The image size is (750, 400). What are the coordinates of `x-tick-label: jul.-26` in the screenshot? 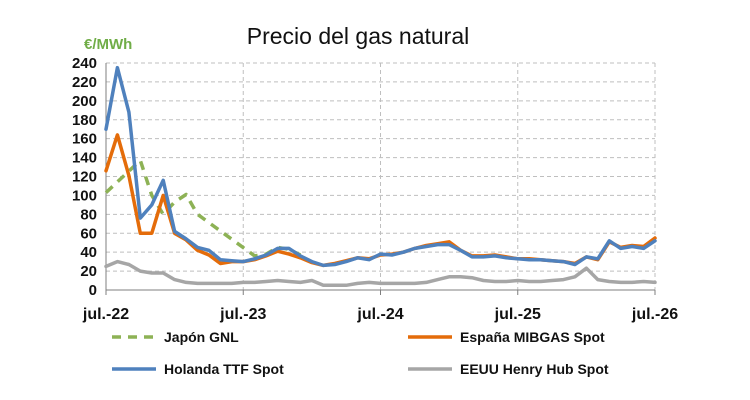 It's located at (654, 314).